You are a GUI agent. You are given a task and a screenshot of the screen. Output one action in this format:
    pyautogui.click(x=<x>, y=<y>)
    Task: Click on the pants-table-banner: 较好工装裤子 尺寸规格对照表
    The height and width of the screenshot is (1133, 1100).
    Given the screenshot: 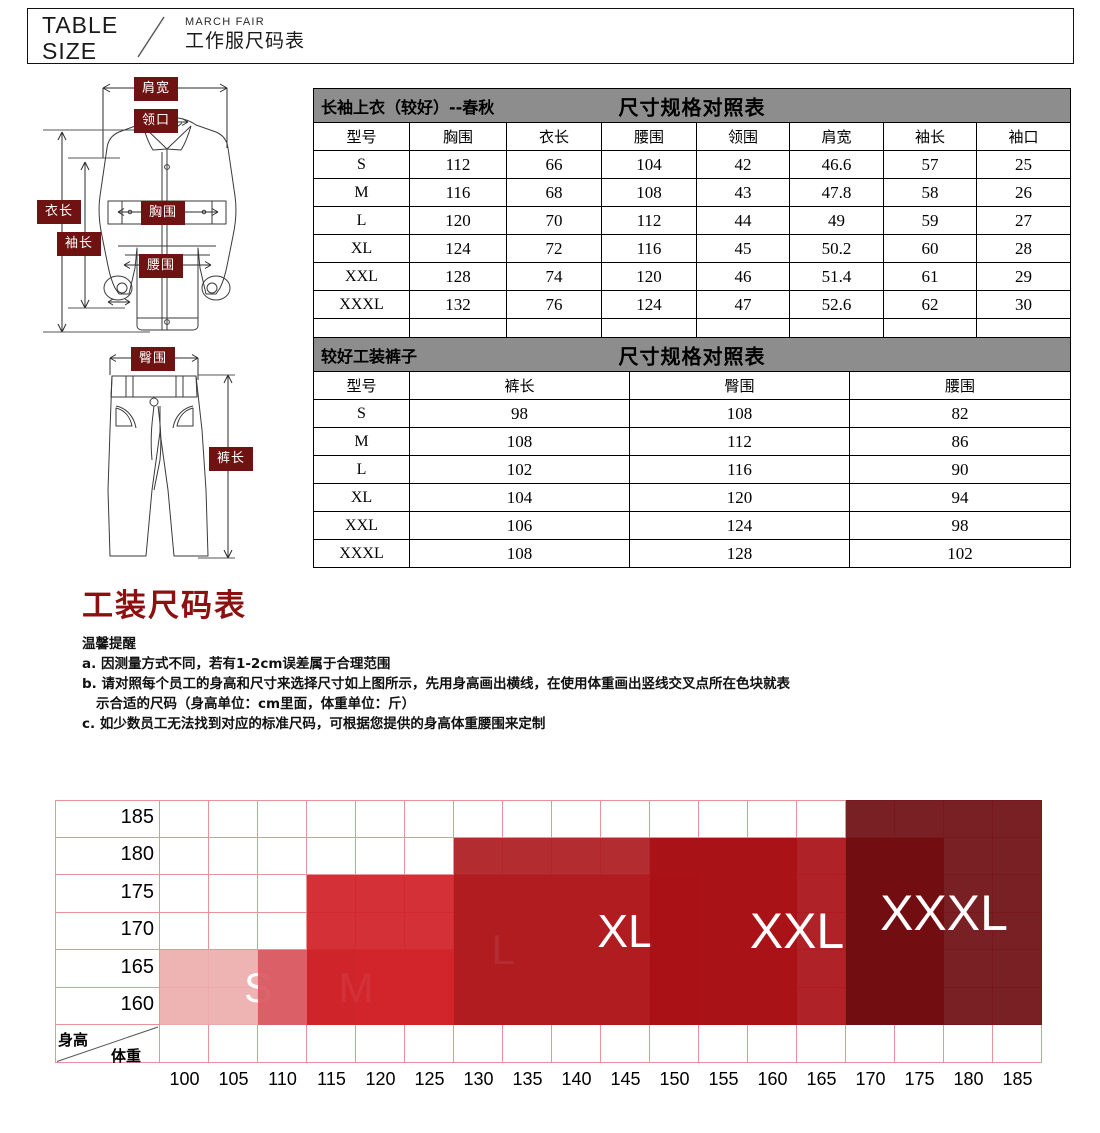 What is the action you would take?
    pyautogui.click(x=692, y=354)
    